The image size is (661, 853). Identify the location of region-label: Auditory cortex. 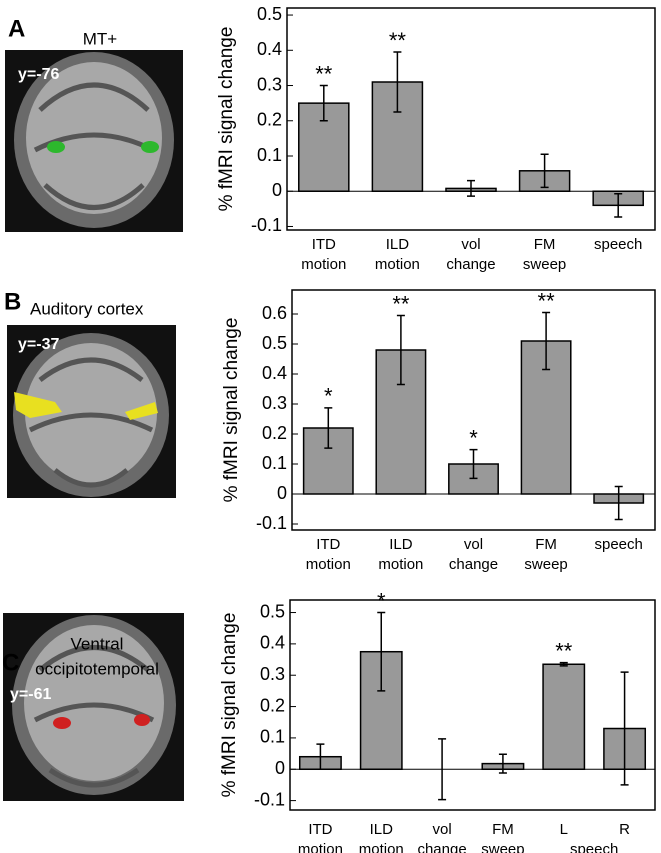
(87, 308).